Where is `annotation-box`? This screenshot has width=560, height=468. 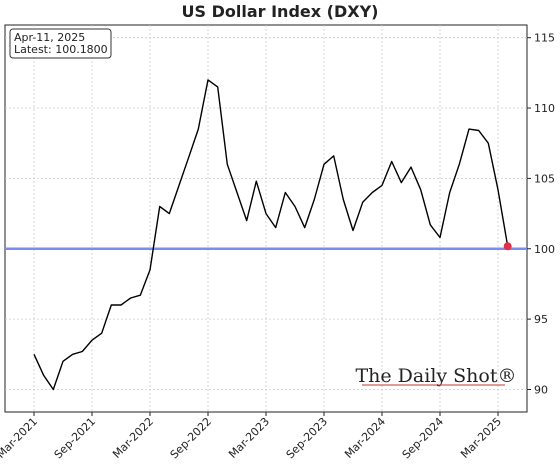 annotation-box is located at coordinates (60, 43).